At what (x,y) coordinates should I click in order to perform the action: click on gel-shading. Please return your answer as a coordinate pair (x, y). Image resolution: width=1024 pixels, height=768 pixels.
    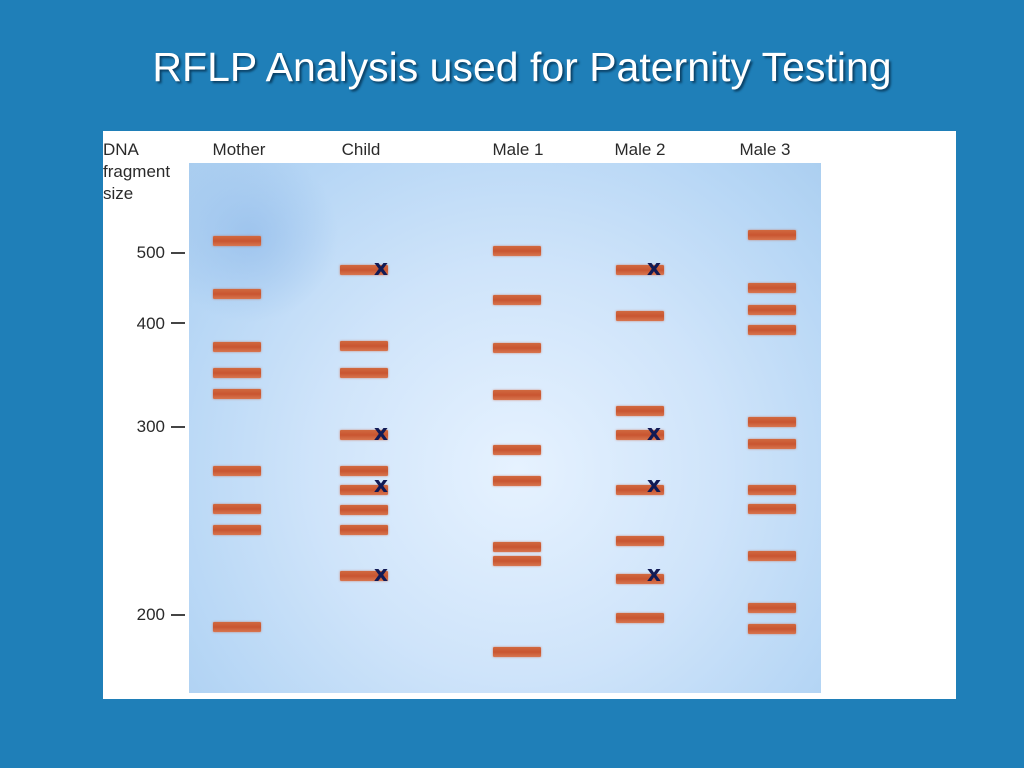
    Looking at the image, I should click on (264, 243).